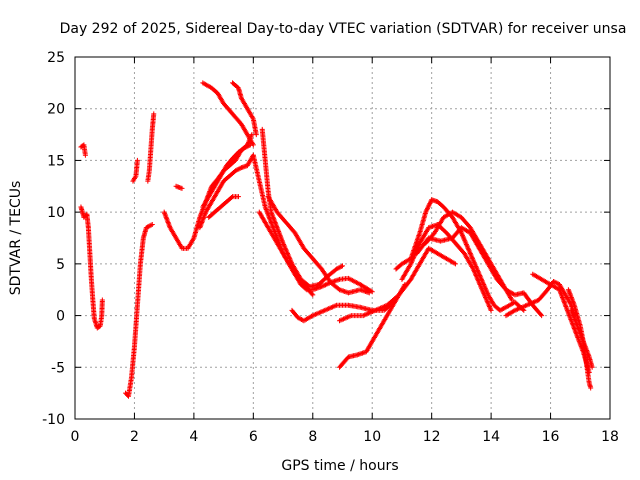  I want to click on x-tick-label: 10, so click(372, 437).